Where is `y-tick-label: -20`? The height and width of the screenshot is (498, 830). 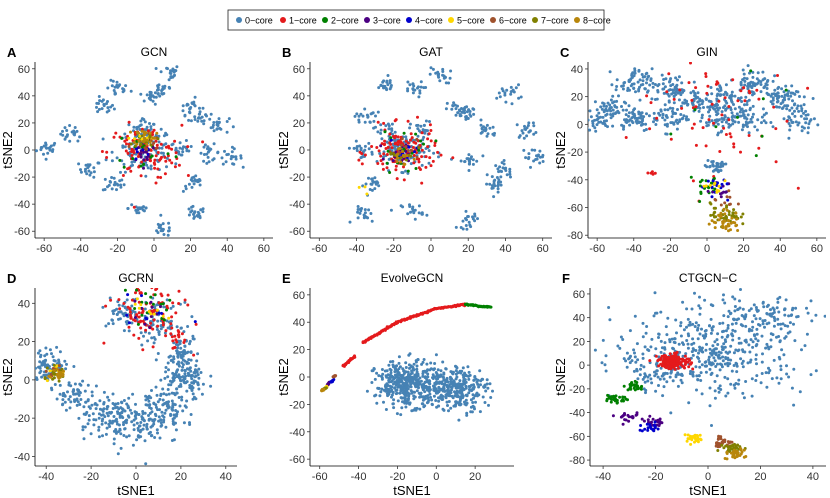
y-tick-label: -20 is located at coordinates (575, 153).